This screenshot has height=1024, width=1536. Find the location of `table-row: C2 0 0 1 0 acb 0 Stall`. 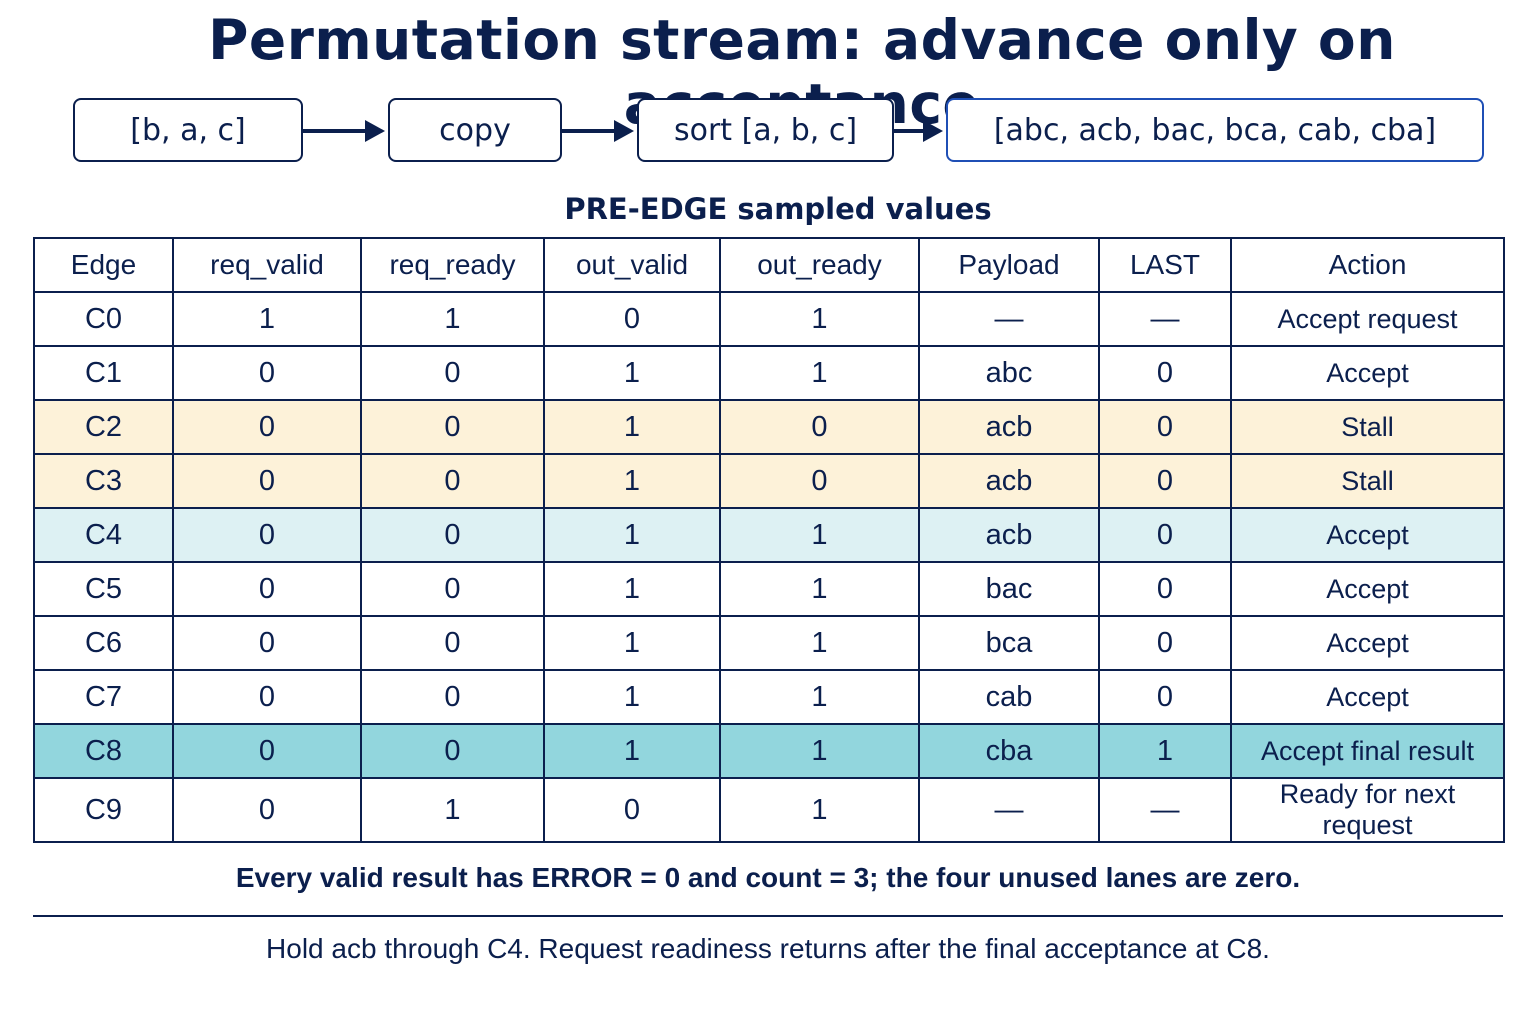

table-row: C2 0 0 1 0 acb 0 Stall is located at coordinates (769, 427).